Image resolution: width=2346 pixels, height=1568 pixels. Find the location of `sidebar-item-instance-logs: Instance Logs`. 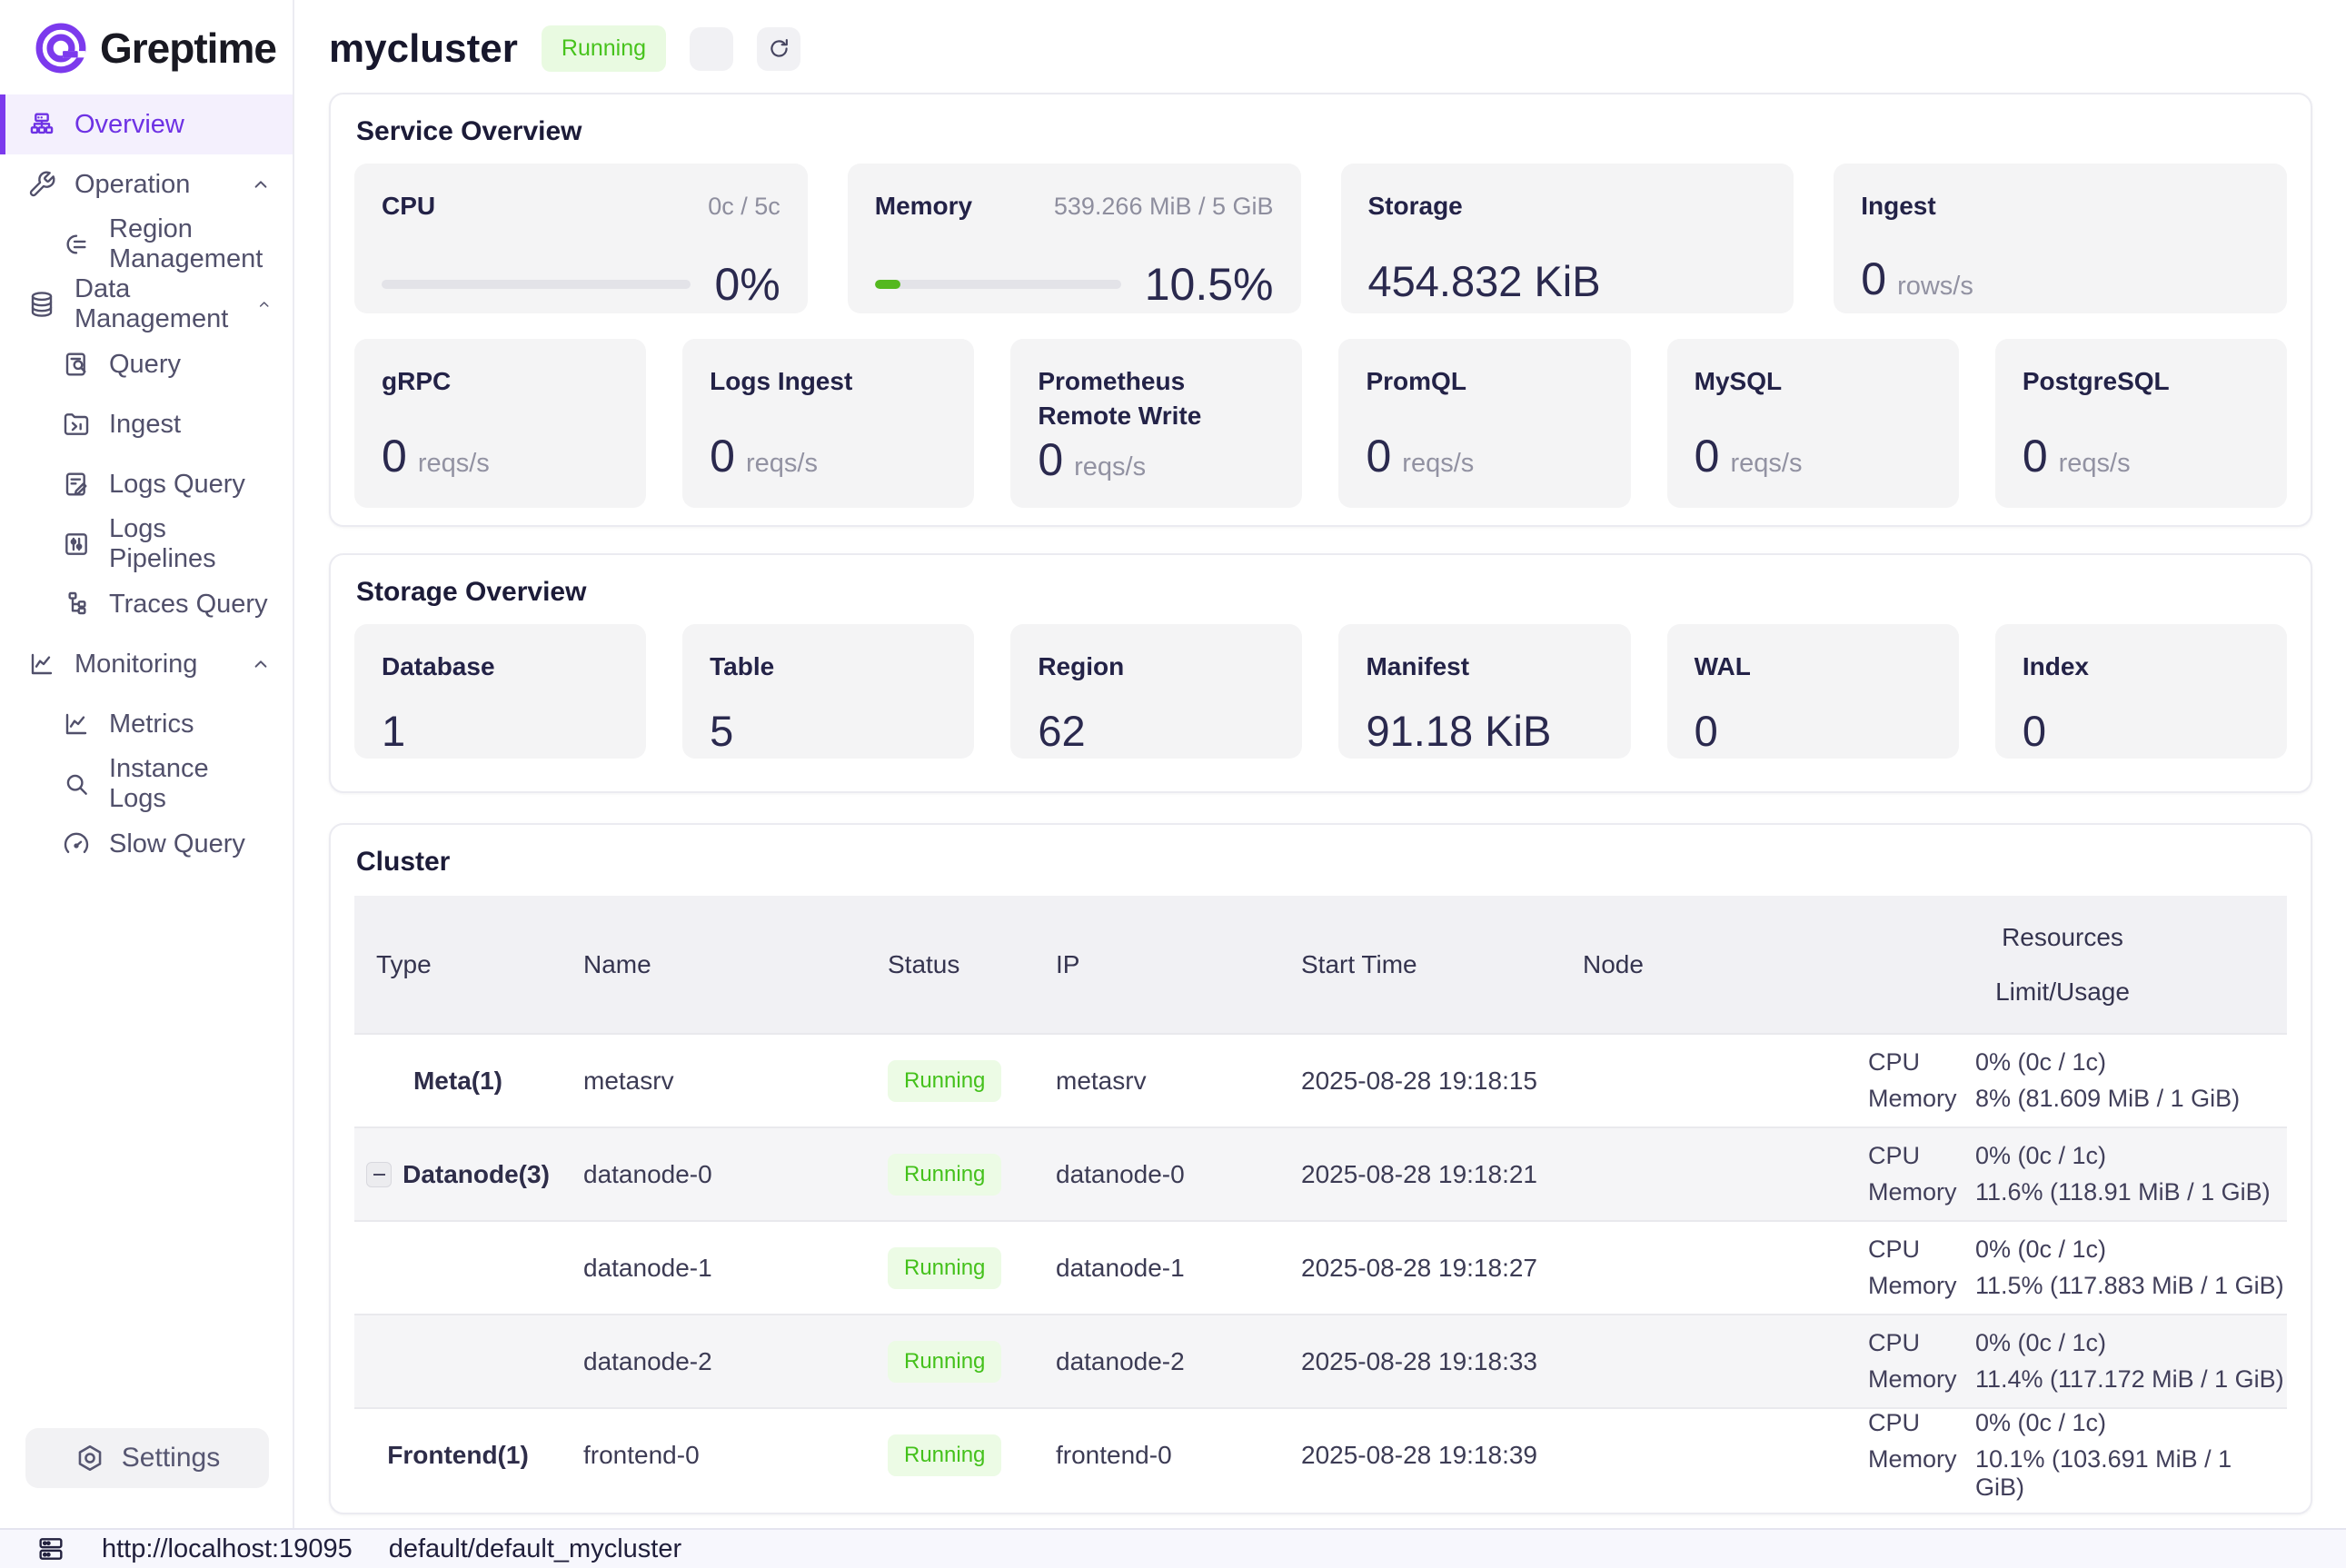

sidebar-item-instance-logs: Instance Logs is located at coordinates (146, 784).